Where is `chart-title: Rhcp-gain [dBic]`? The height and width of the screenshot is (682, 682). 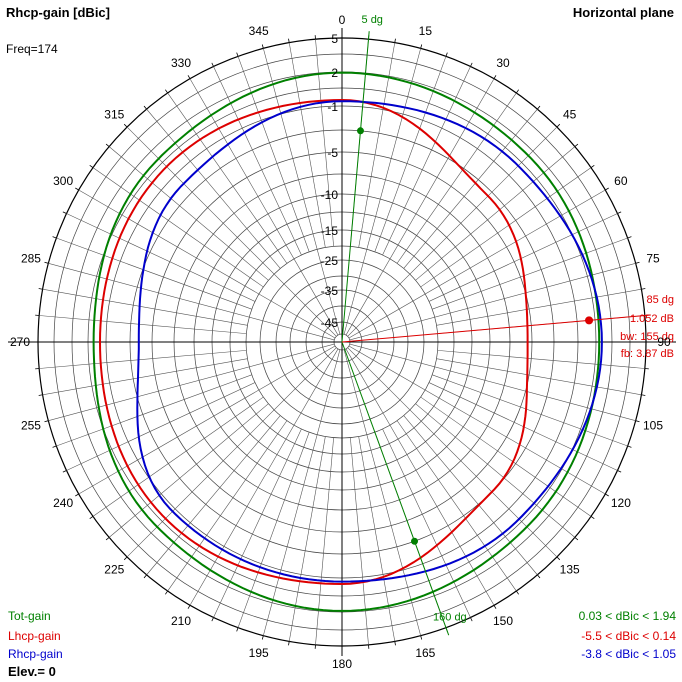 chart-title: Rhcp-gain [dBic] is located at coordinates (58, 12).